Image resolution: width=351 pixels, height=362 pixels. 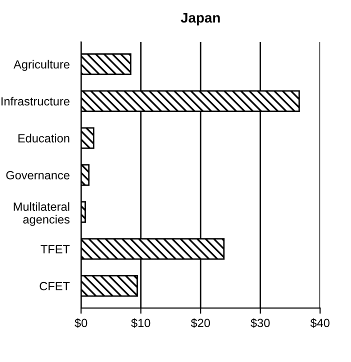 What do you see at coordinates (200, 19) in the screenshot?
I see `chart-title: Japan` at bounding box center [200, 19].